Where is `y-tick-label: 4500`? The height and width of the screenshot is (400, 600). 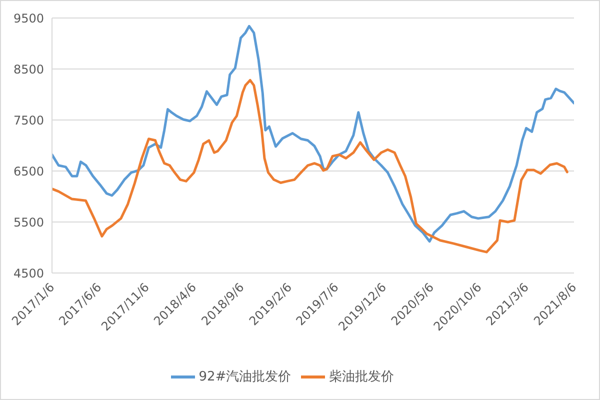
y-tick-label: 4500 is located at coordinates (28, 273).